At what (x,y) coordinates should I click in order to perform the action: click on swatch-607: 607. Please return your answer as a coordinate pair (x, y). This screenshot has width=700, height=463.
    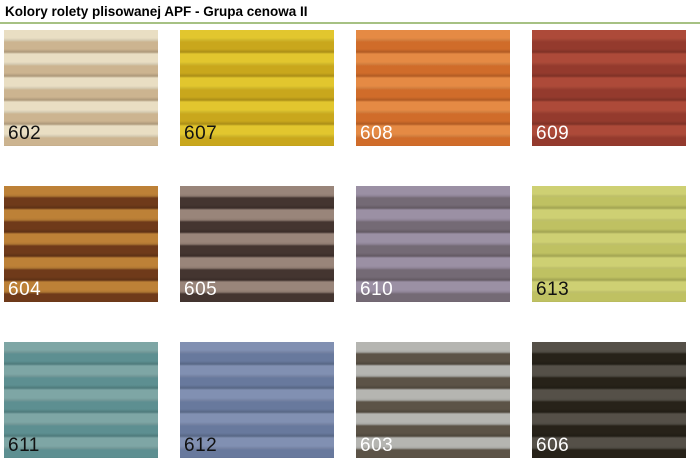
    Looking at the image, I should click on (257, 88).